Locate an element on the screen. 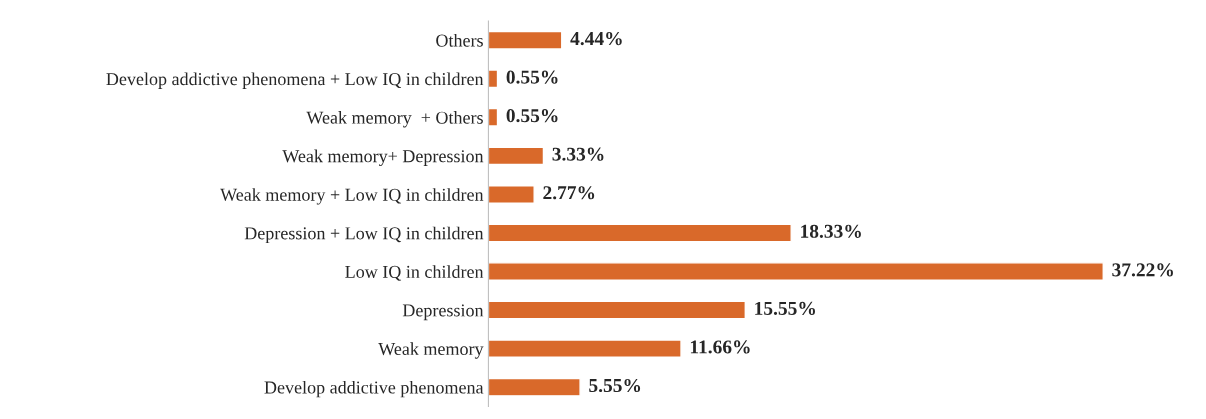 This screenshot has height=419, width=1206. data-label: 37.22% is located at coordinates (1142, 270).